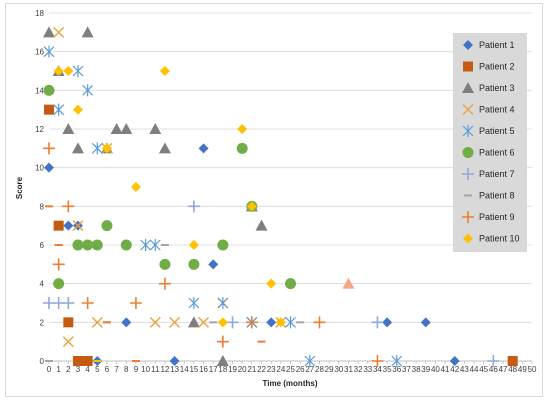 Image resolution: width=550 pixels, height=403 pixels. Describe the element at coordinates (497, 67) in the screenshot. I see `legend-label: Patient 2` at that location.